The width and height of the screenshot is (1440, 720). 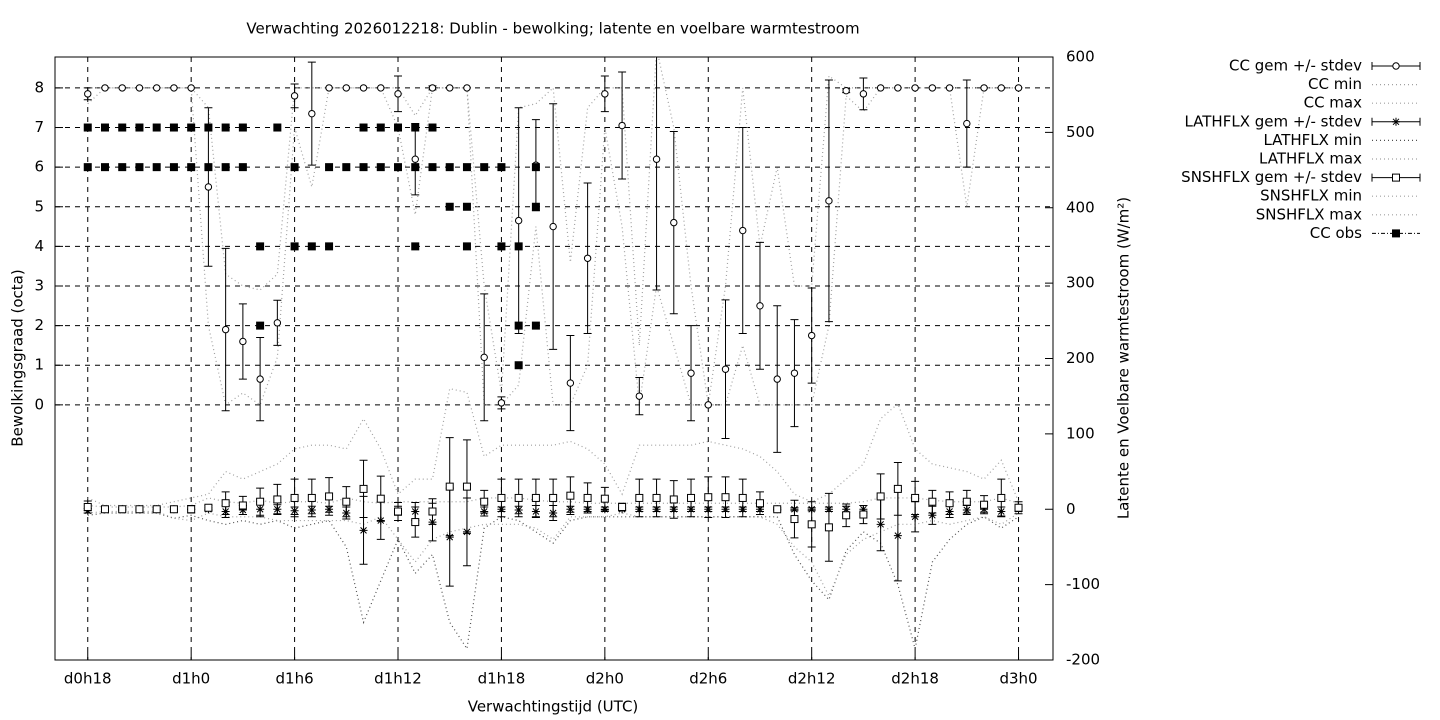 I want to click on y-tick-label: 6, so click(x=39, y=167).